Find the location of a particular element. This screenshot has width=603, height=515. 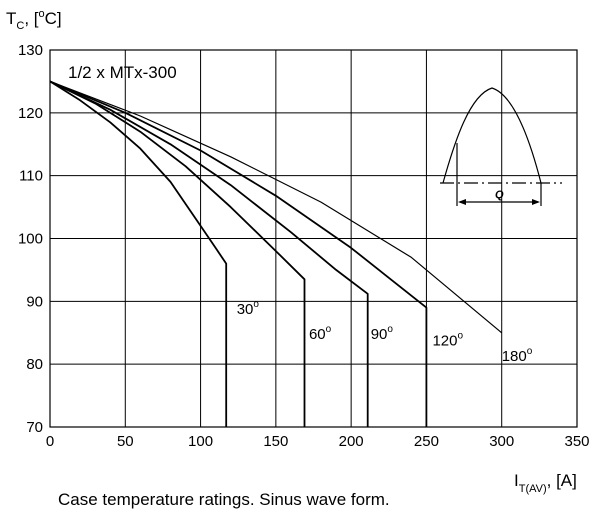

series-label-30: 30o is located at coordinates (248, 308).